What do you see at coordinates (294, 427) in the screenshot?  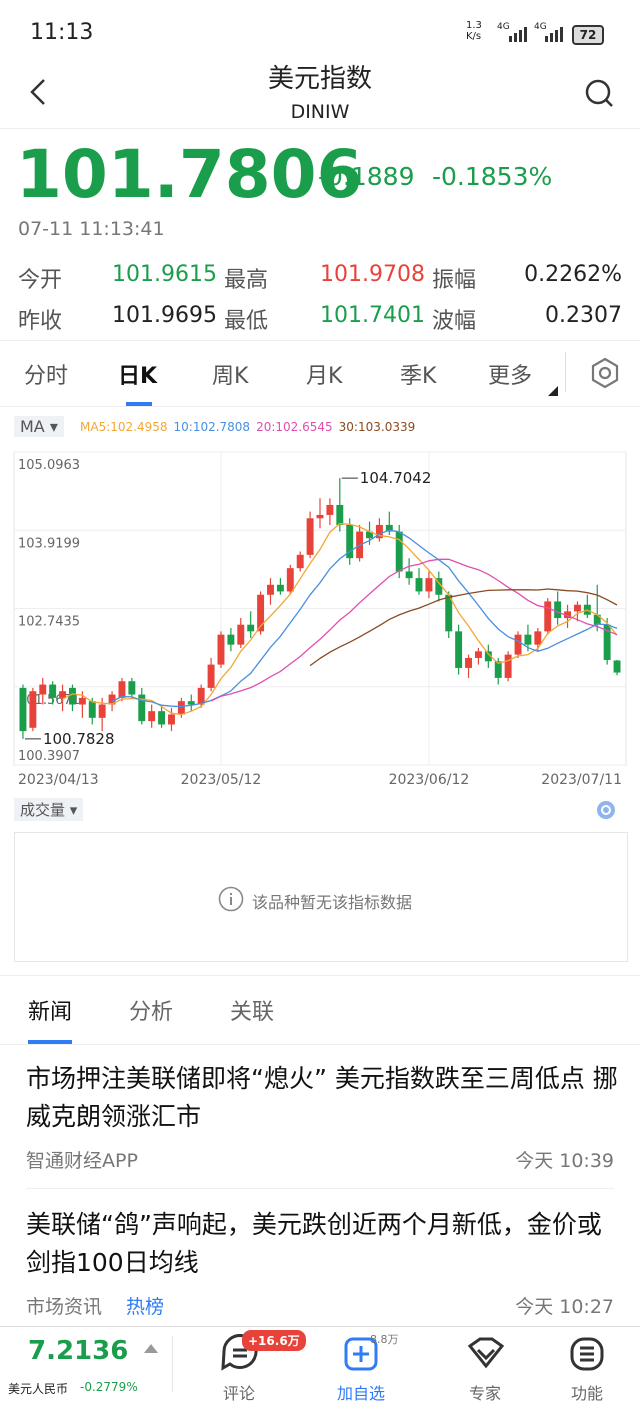 I see `ma-legend-item: 20:102.6545` at bounding box center [294, 427].